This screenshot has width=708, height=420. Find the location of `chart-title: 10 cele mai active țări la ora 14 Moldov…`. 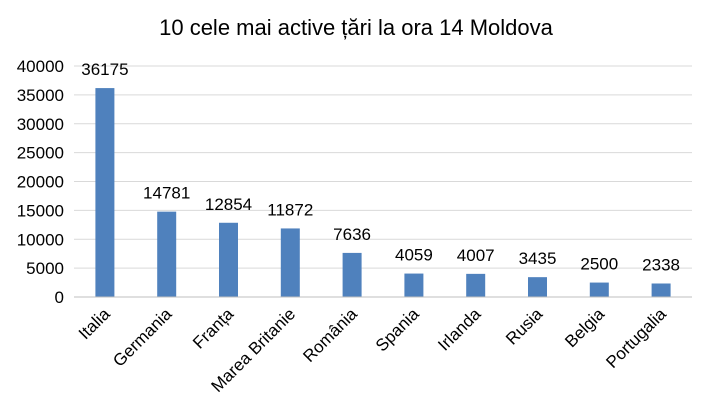

chart-title: 10 cele mai active țări la ora 14 Moldov… is located at coordinates (356, 27).